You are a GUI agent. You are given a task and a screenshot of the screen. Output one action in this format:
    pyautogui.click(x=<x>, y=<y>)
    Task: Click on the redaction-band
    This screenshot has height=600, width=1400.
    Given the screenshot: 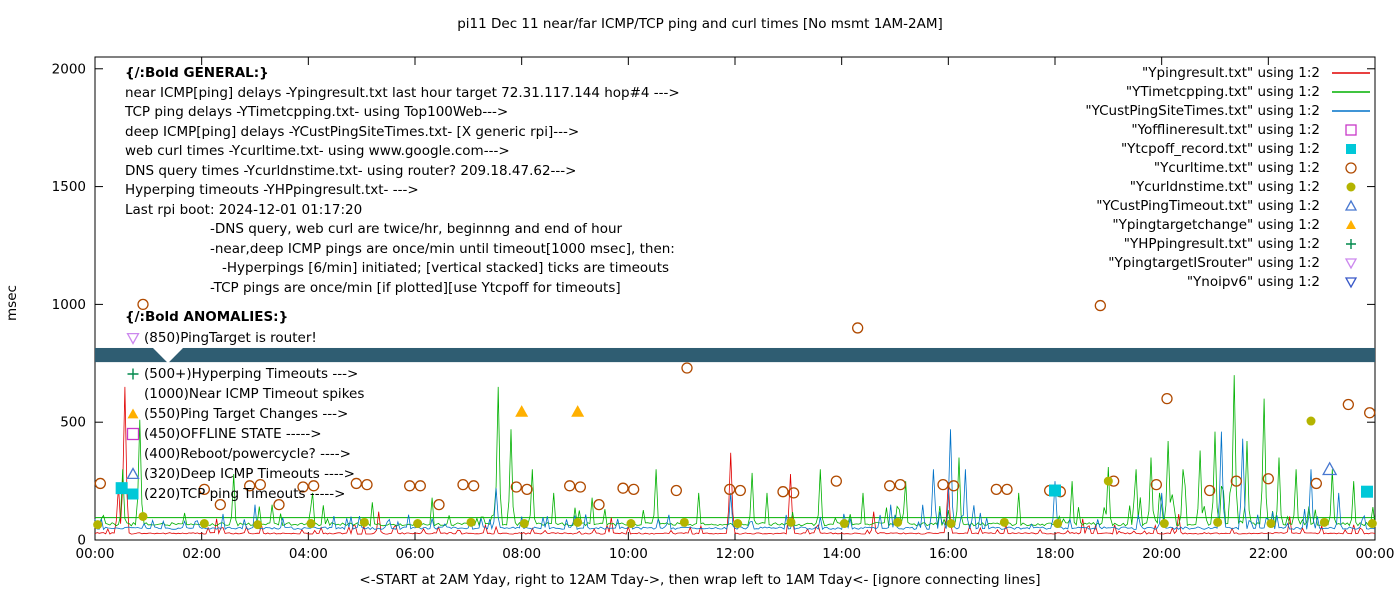 What is the action you would take?
    pyautogui.click(x=735, y=355)
    